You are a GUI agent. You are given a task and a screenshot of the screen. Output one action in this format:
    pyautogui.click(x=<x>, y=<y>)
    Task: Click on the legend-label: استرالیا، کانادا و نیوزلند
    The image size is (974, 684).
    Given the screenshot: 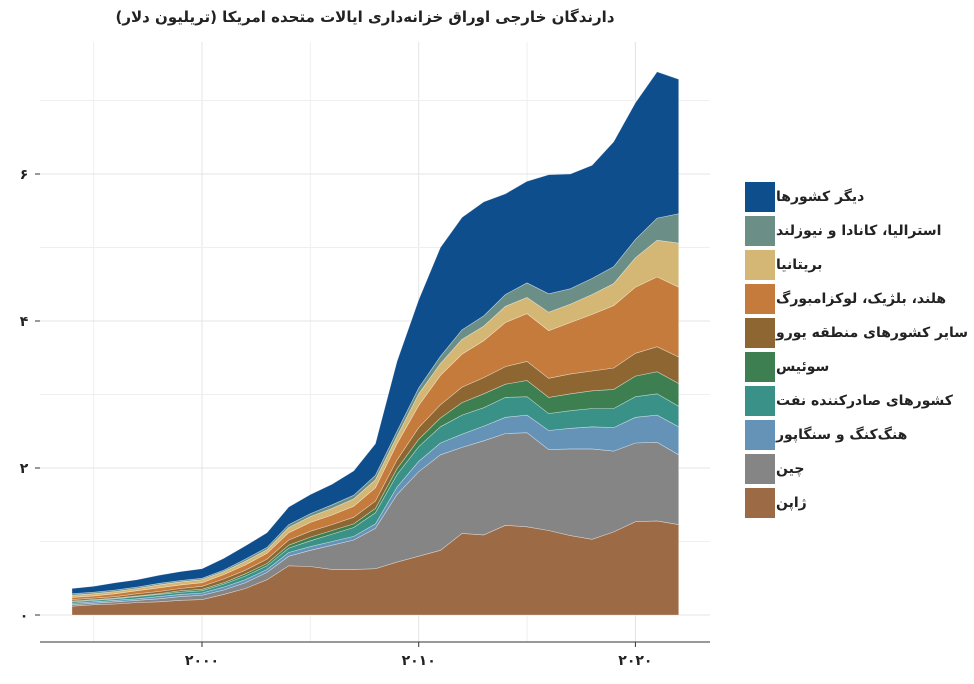 What is the action you would take?
    pyautogui.click(x=859, y=231)
    